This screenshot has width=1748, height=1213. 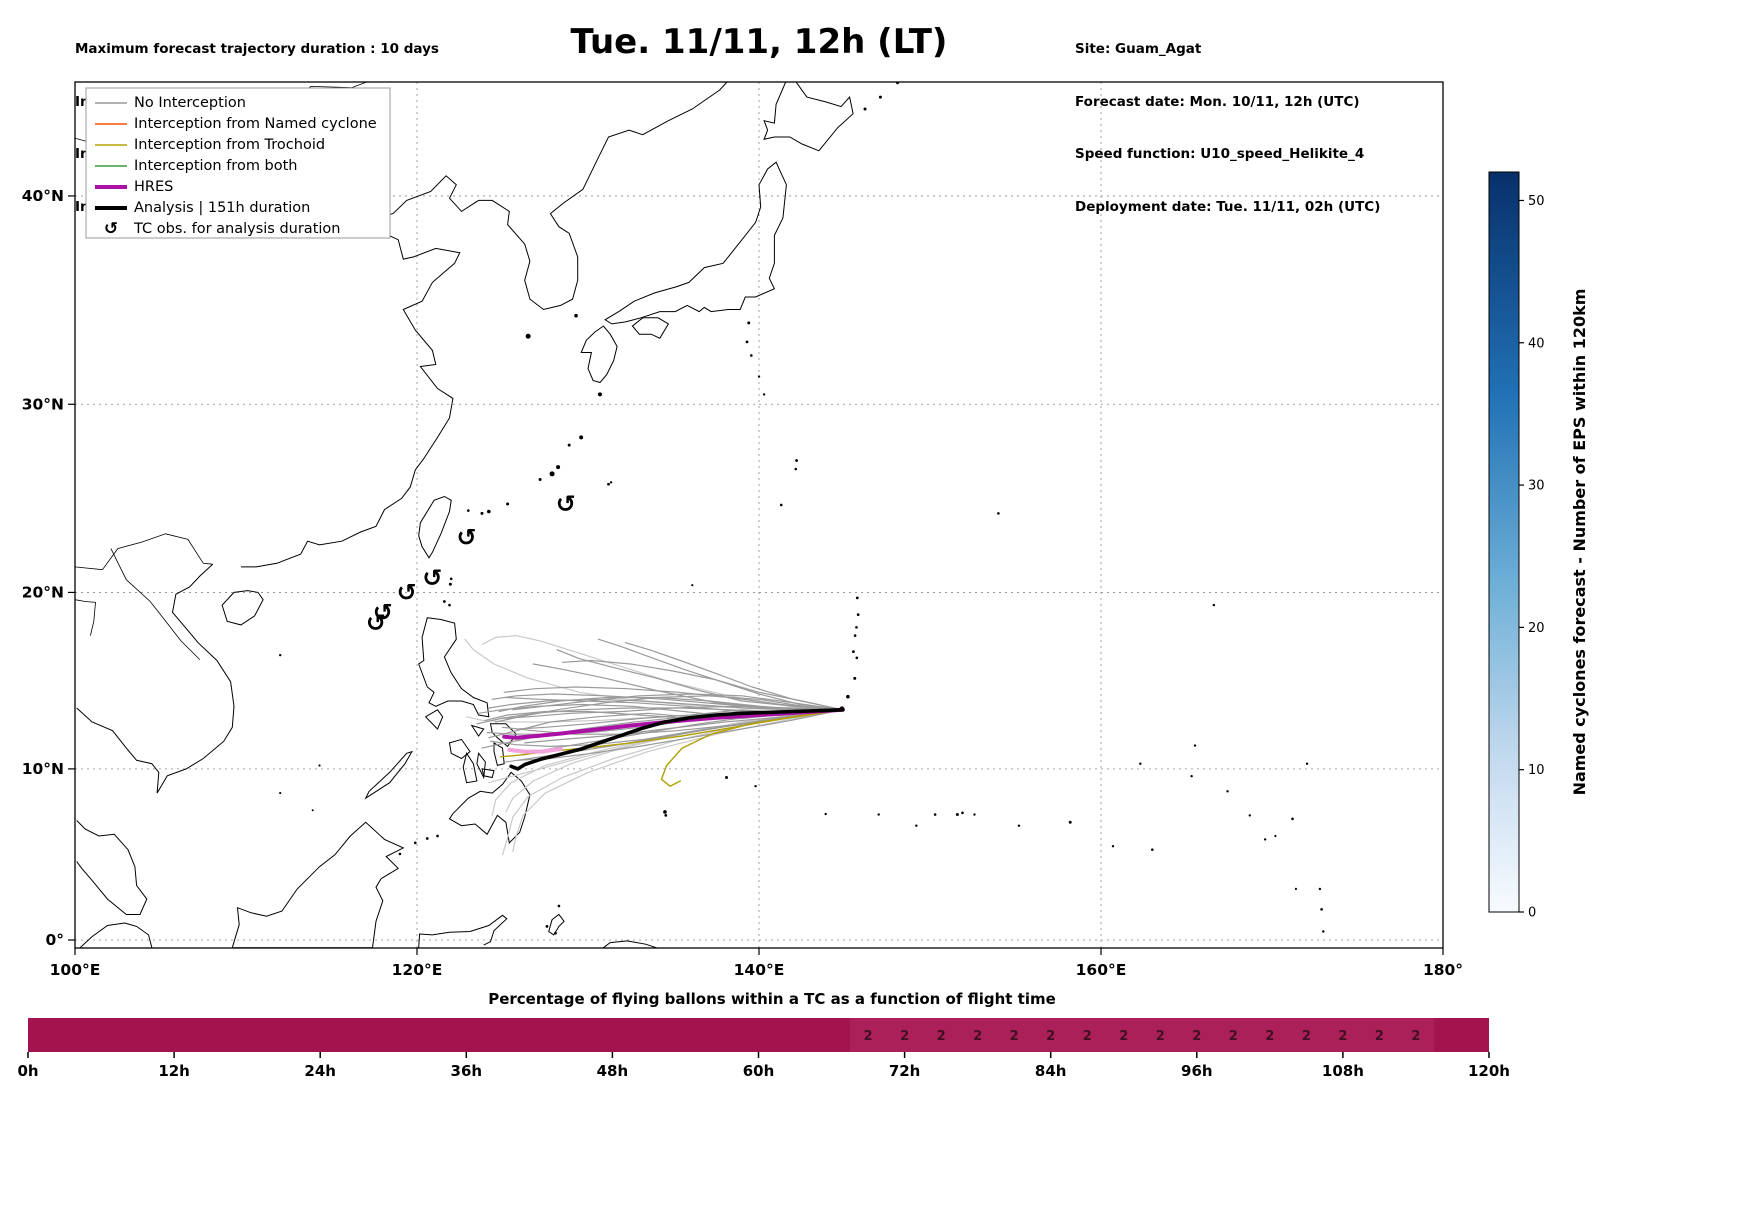 I want to click on y-tick-label: 30°N, so click(x=43, y=404).